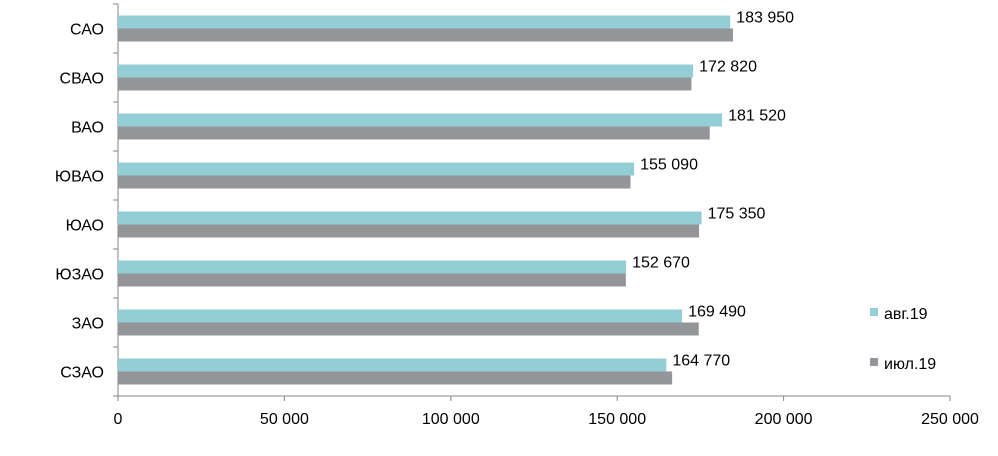 This screenshot has width=998, height=456. What do you see at coordinates (79, 177) in the screenshot?
I see `category-label: ЮВАО` at bounding box center [79, 177].